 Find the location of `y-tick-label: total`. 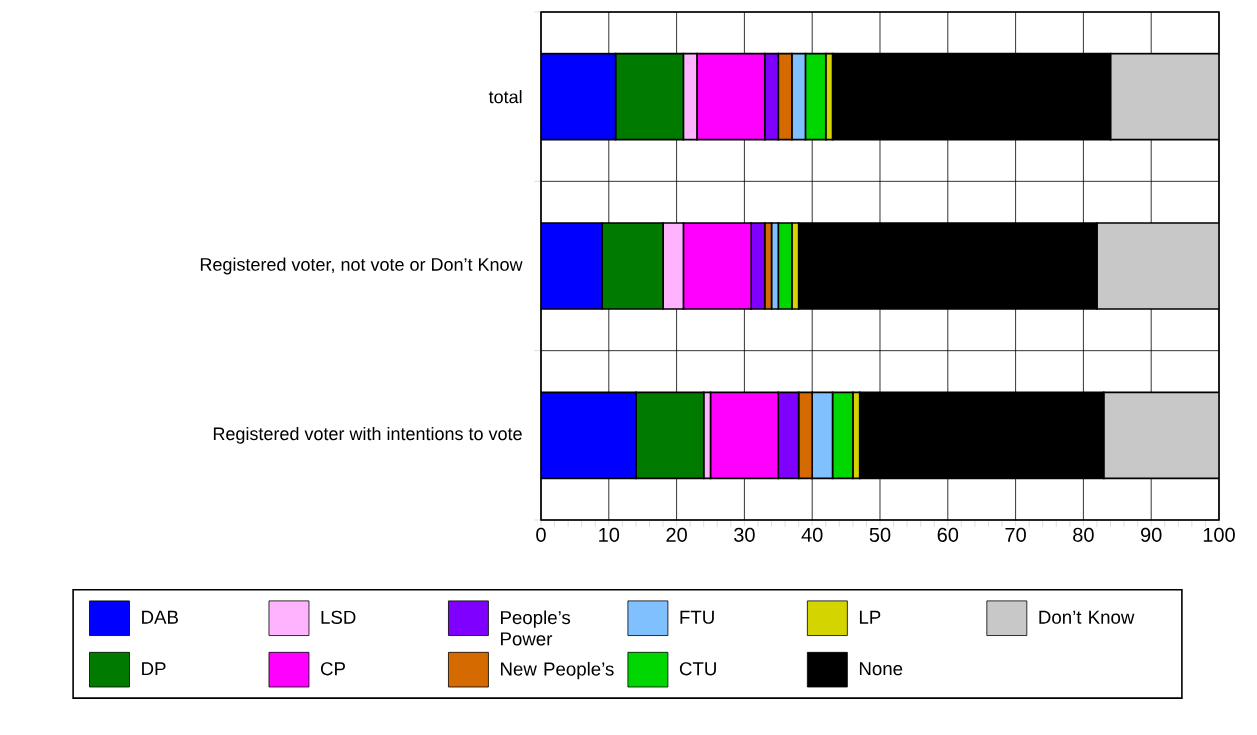

y-tick-label: total is located at coordinates (505, 97).